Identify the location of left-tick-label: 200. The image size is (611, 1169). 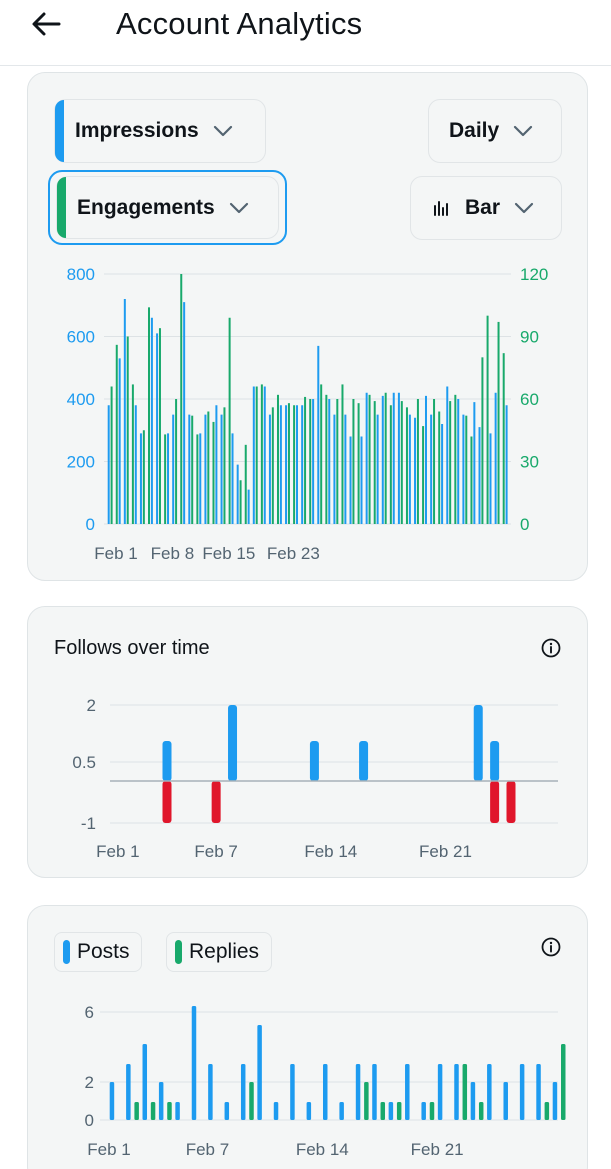
(81, 462).